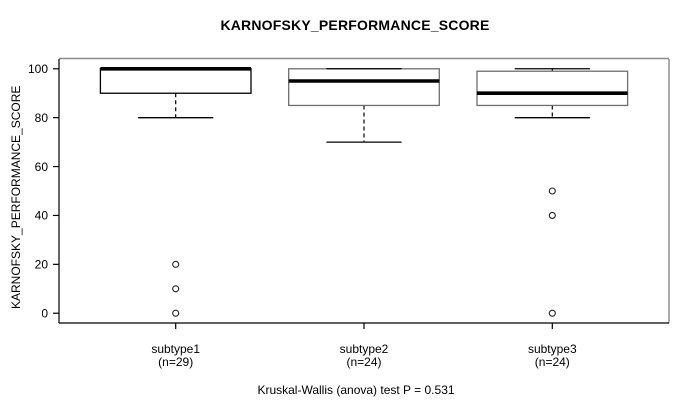 The image size is (700, 400). Describe the element at coordinates (44, 313) in the screenshot. I see `y-tick-label: 0` at that location.